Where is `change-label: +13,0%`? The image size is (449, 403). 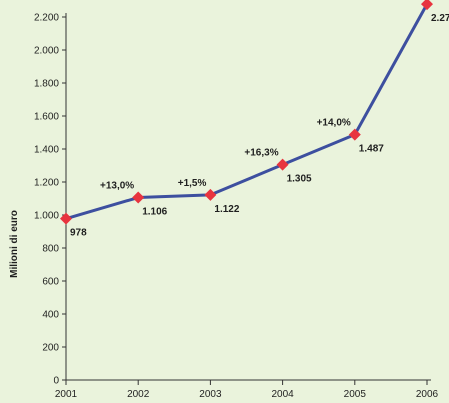
change-label: +13,0% is located at coordinates (117, 186).